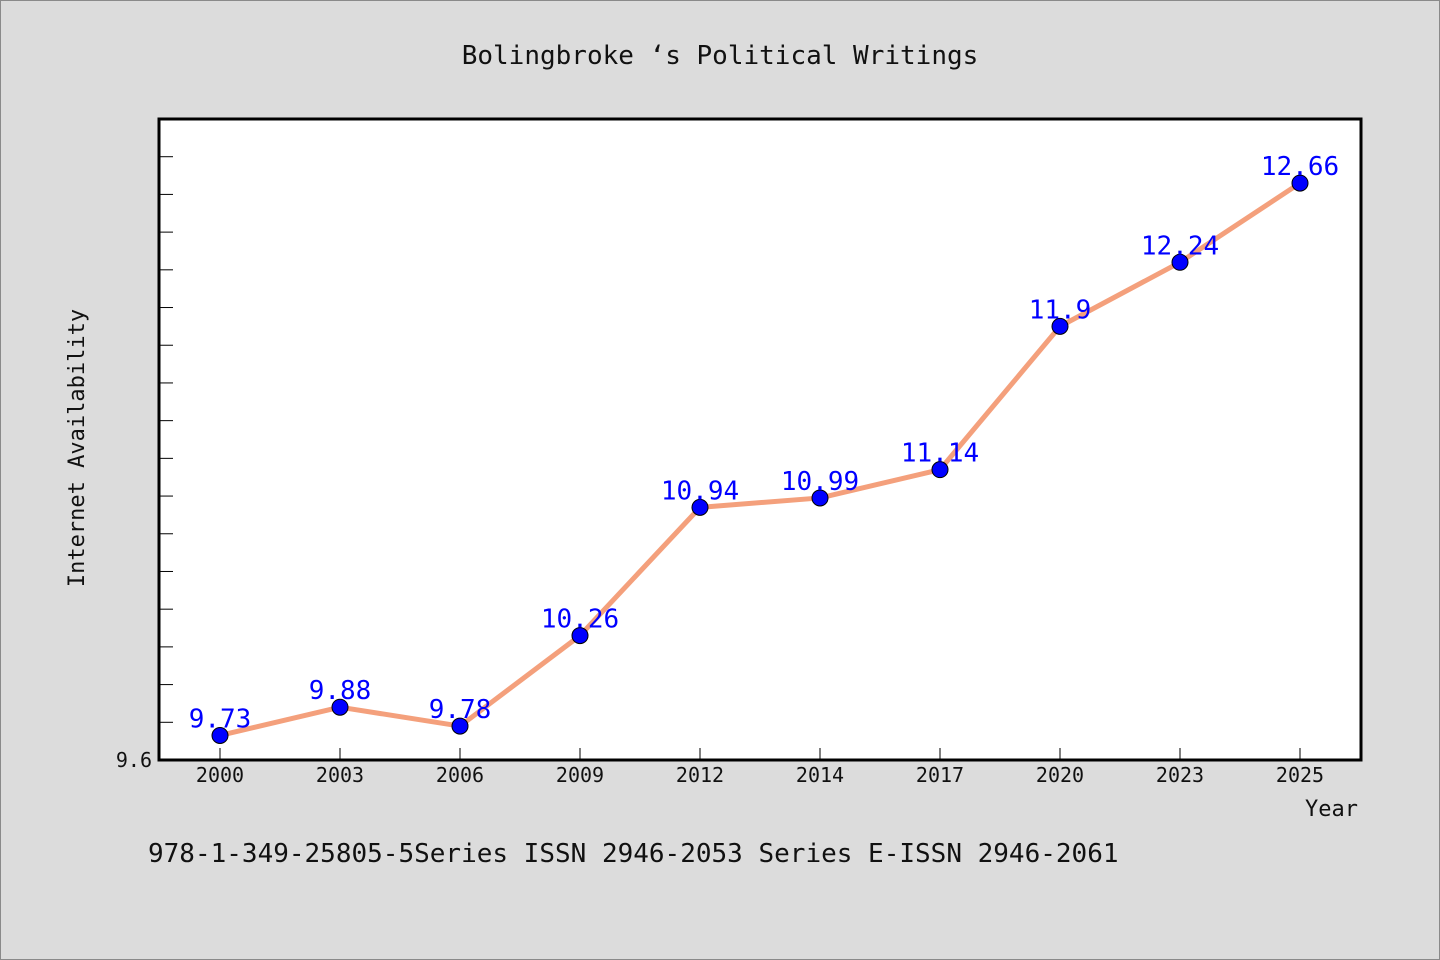 This screenshot has height=960, width=1440. Describe the element at coordinates (940, 454) in the screenshot. I see `data-label-2017: 11.14` at that location.